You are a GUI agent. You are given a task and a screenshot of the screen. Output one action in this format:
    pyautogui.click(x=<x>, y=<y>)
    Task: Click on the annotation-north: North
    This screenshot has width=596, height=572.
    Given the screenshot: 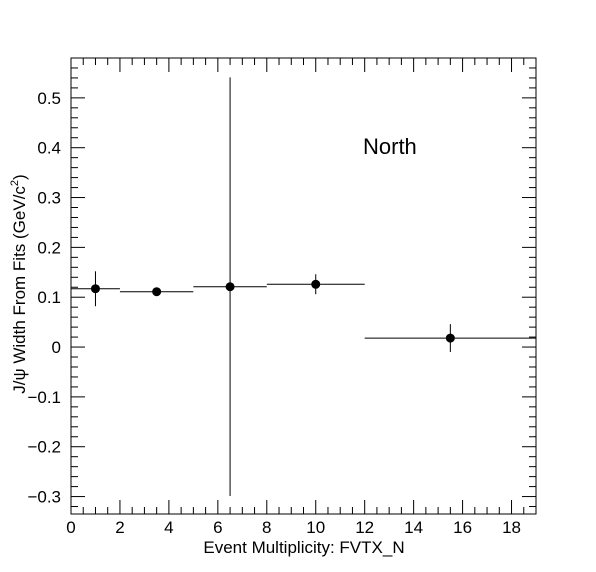 What is the action you would take?
    pyautogui.click(x=390, y=146)
    